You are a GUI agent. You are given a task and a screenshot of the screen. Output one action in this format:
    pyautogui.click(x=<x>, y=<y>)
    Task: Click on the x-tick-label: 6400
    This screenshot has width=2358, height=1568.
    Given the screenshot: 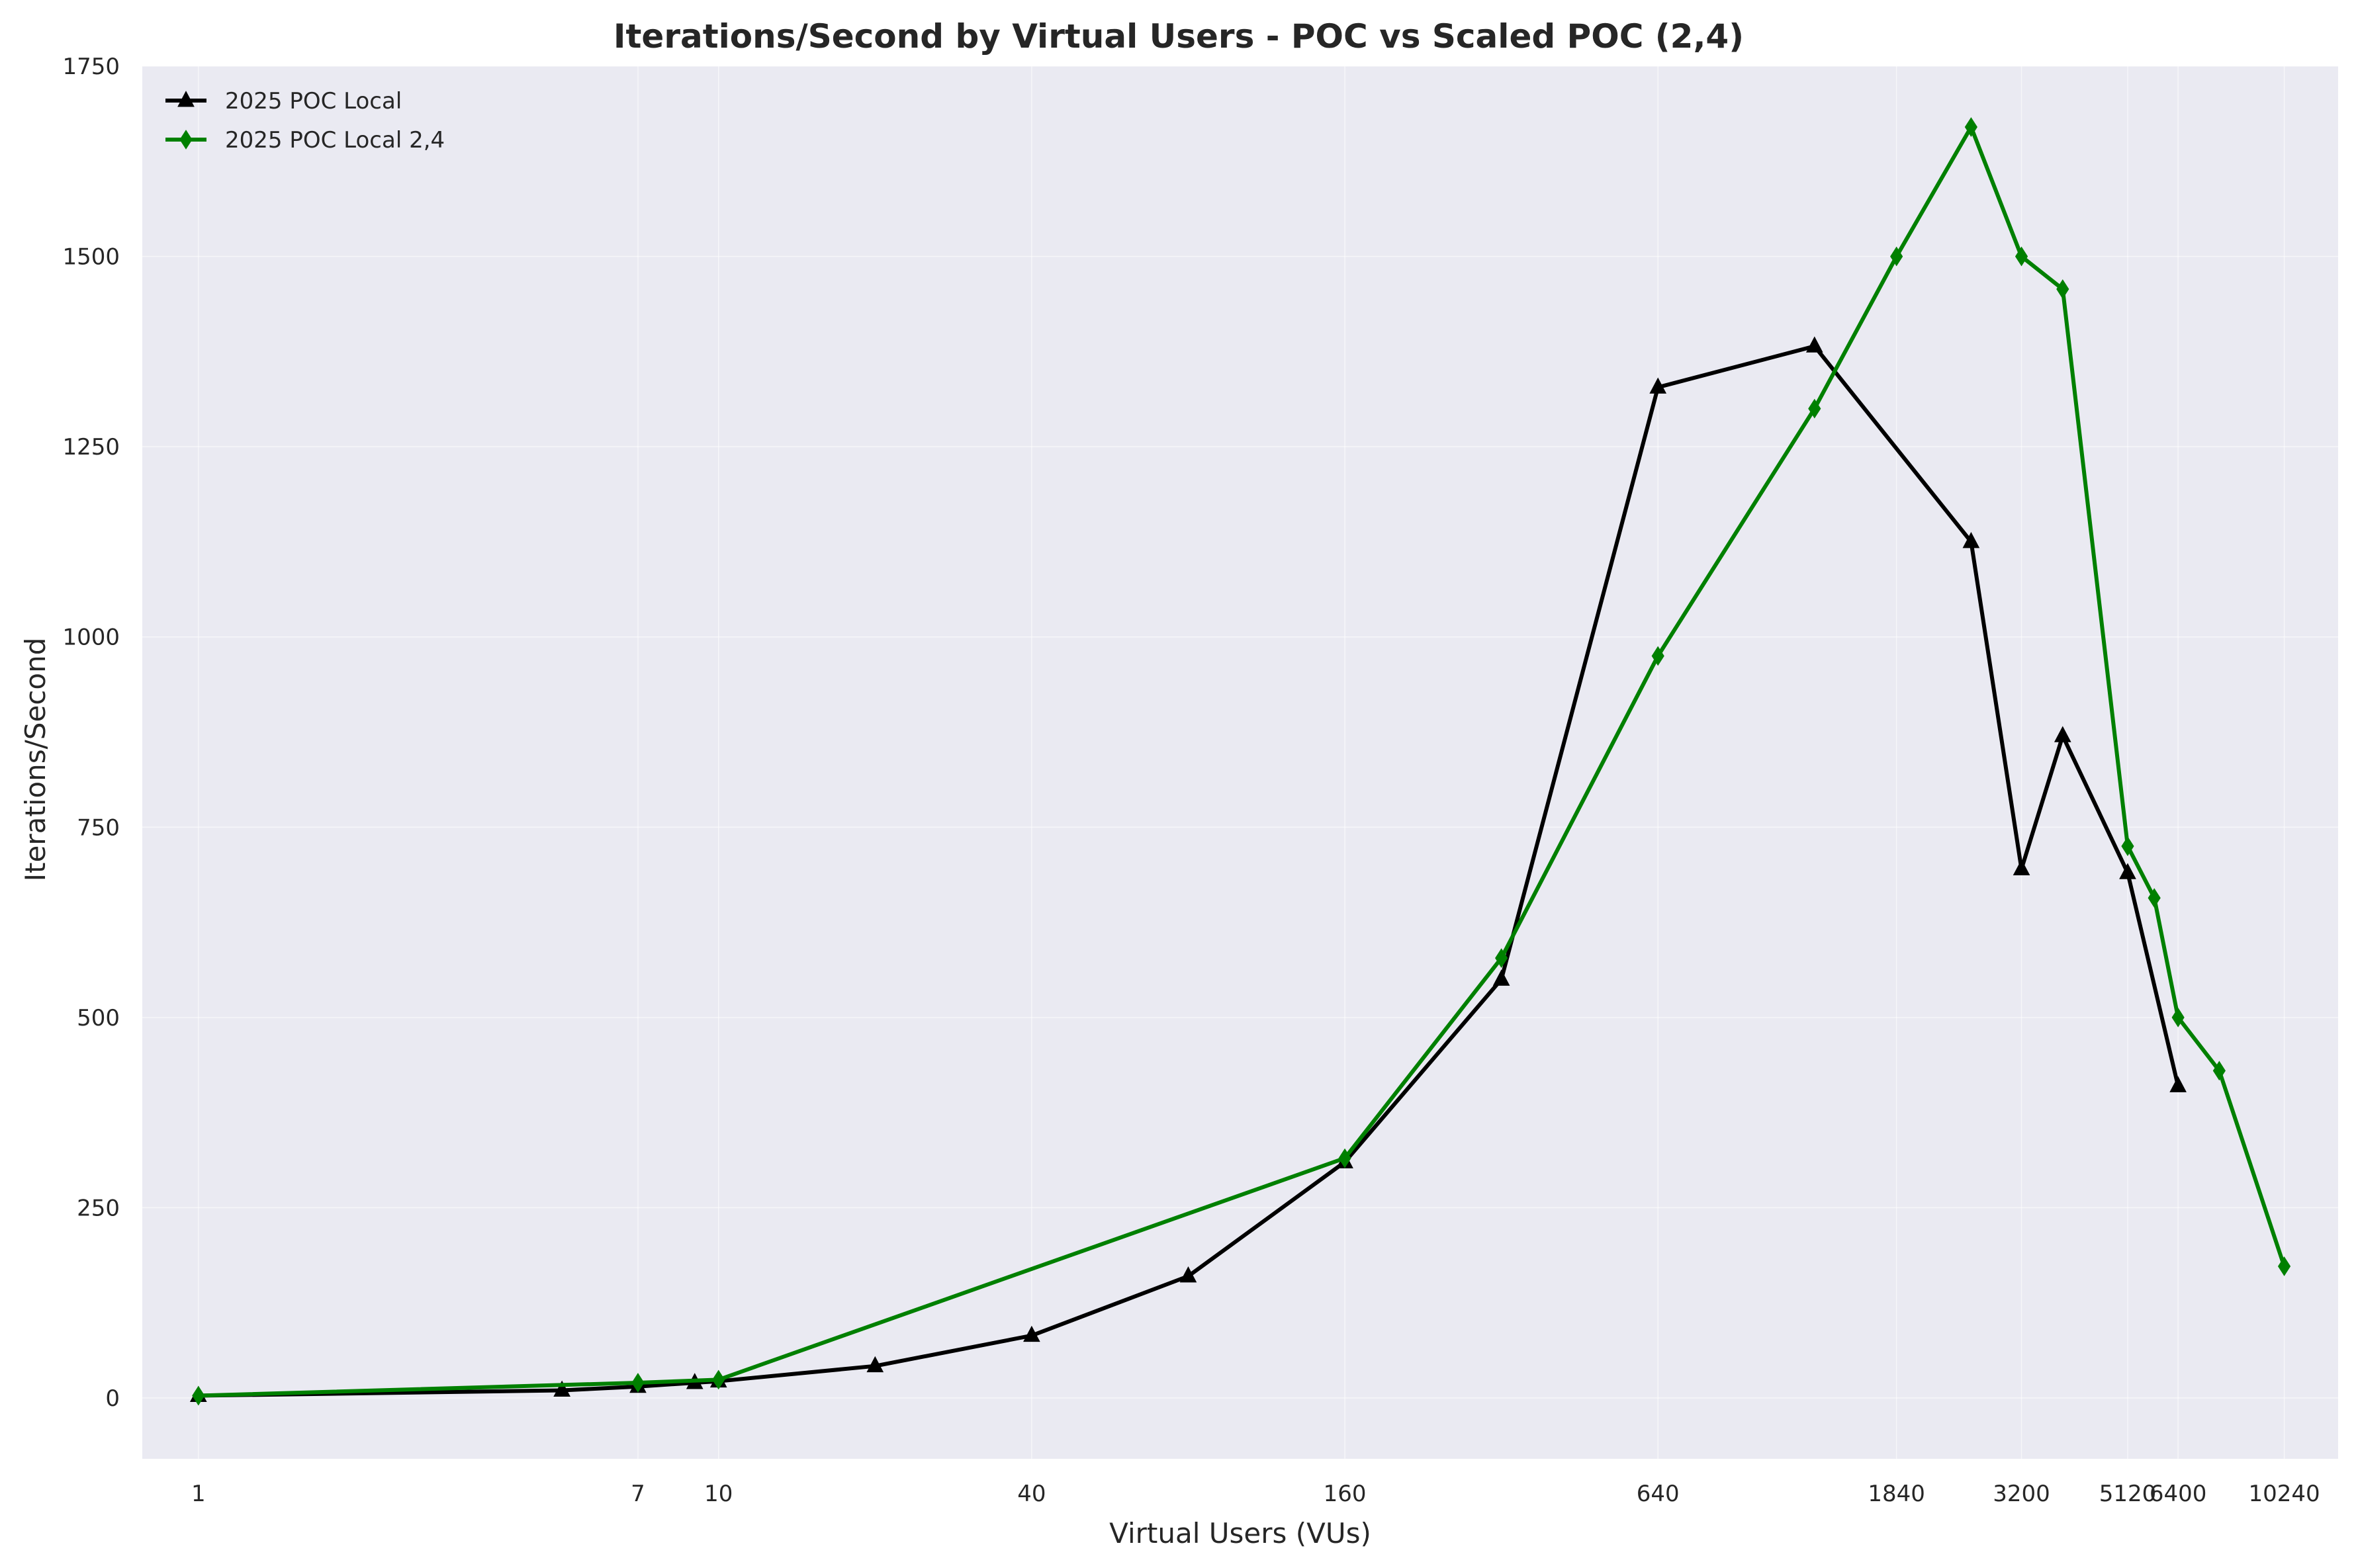 What is the action you would take?
    pyautogui.click(x=2178, y=1494)
    